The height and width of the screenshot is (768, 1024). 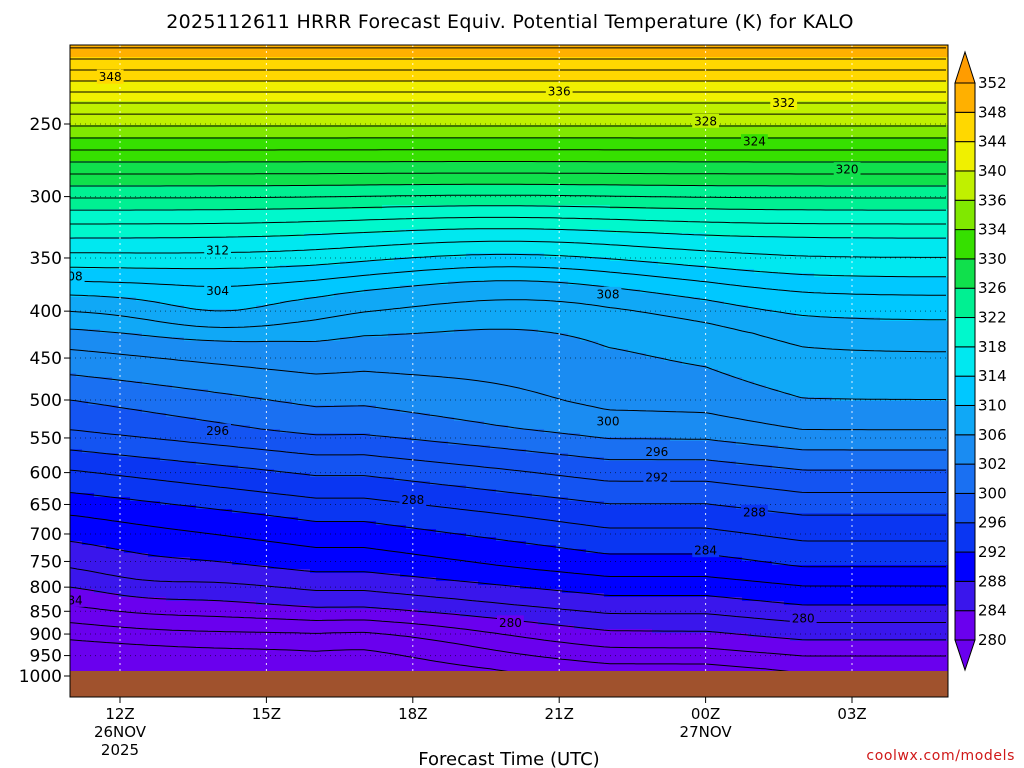 I want to click on contour-line, so click(x=508, y=530).